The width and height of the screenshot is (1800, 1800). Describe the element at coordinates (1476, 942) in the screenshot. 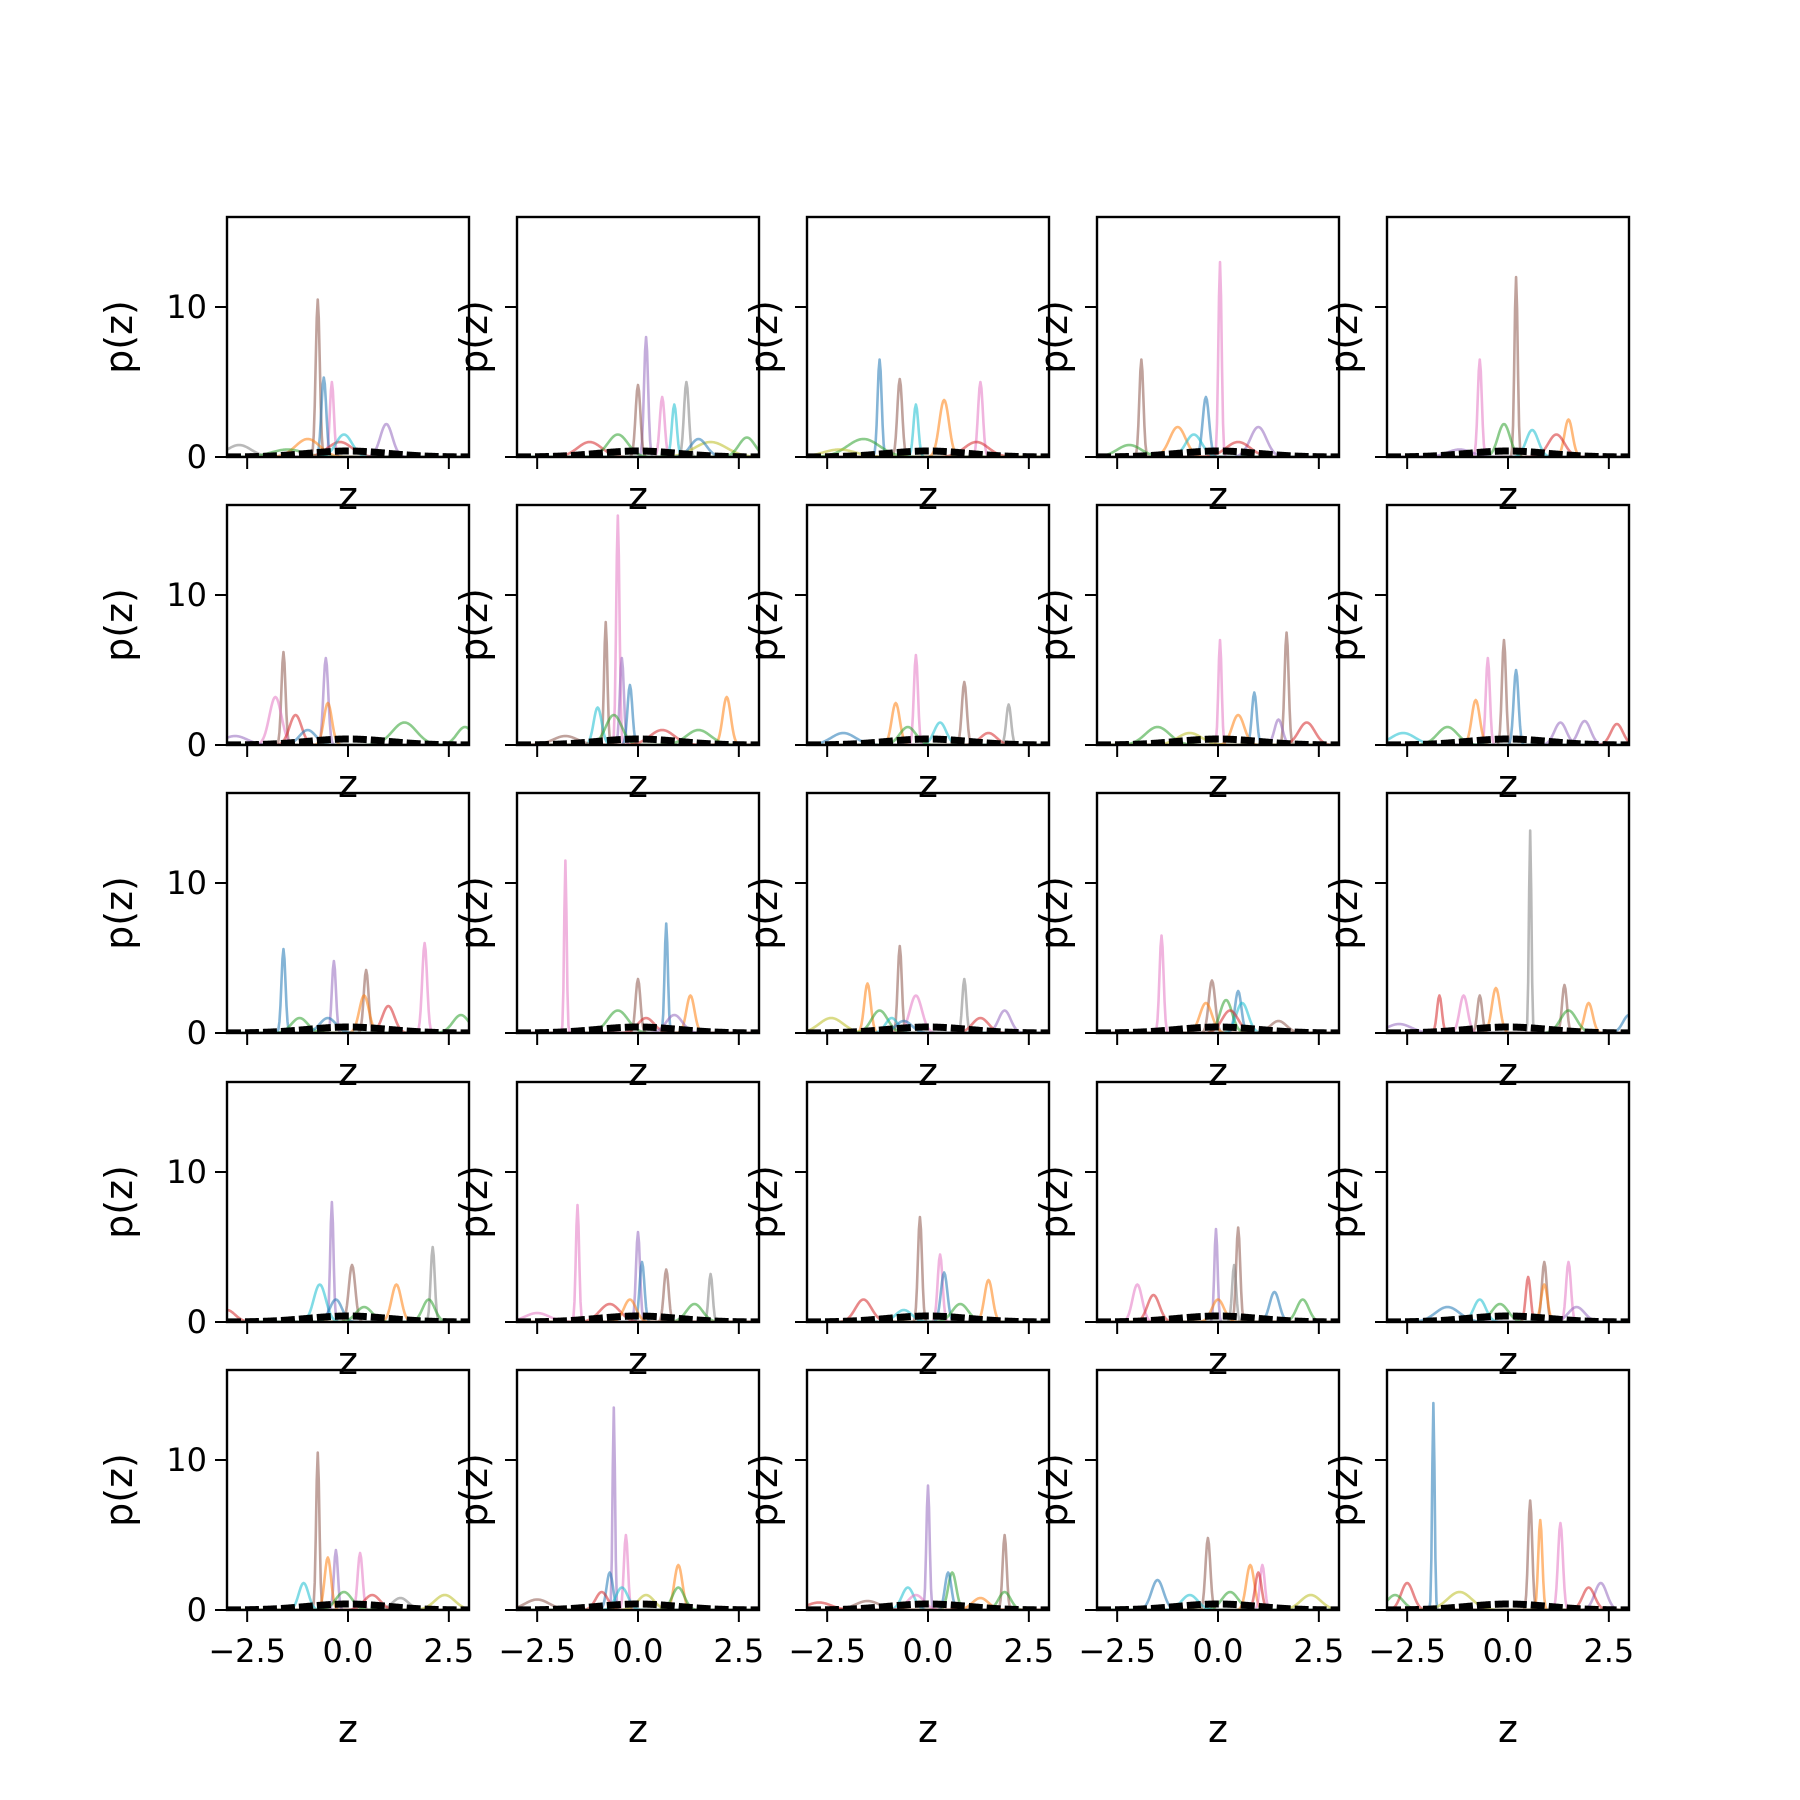

I see `subplot-r3-c5: z p(z)` at that location.